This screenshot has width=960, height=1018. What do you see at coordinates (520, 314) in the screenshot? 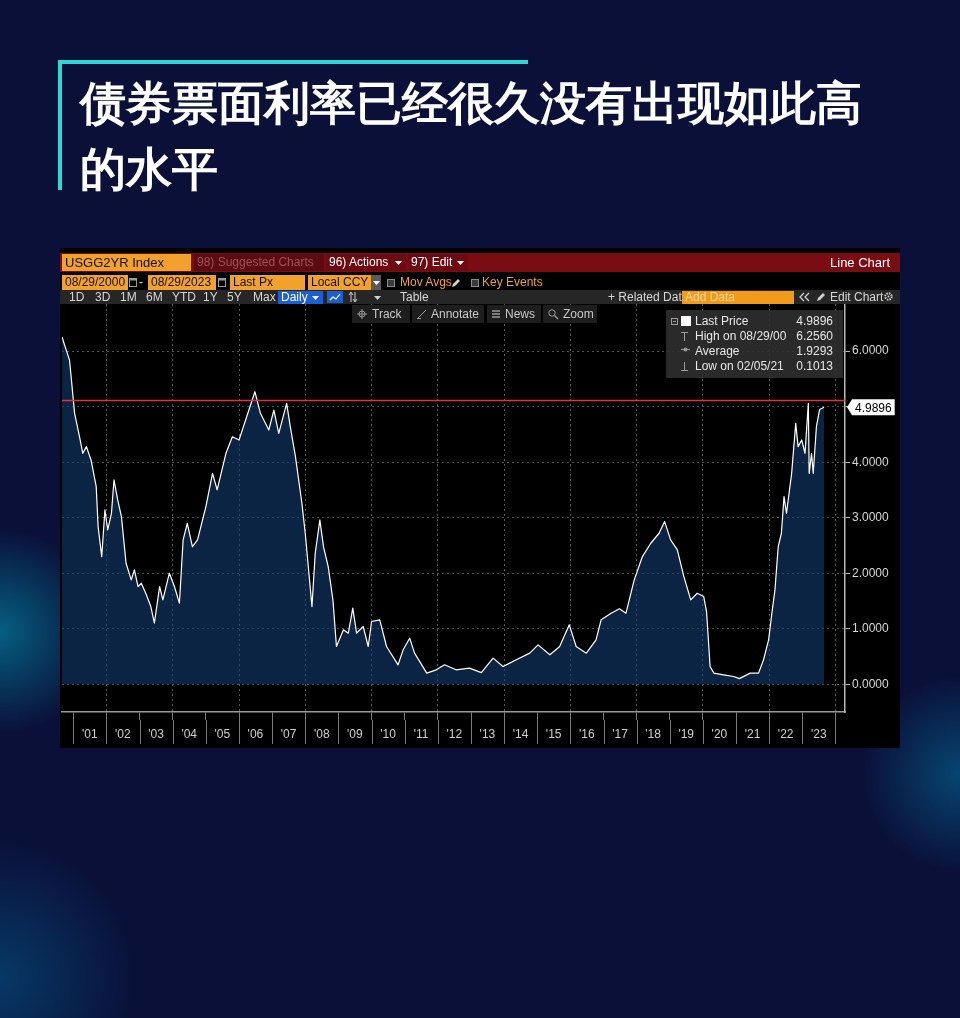
I see `annotation: News` at bounding box center [520, 314].